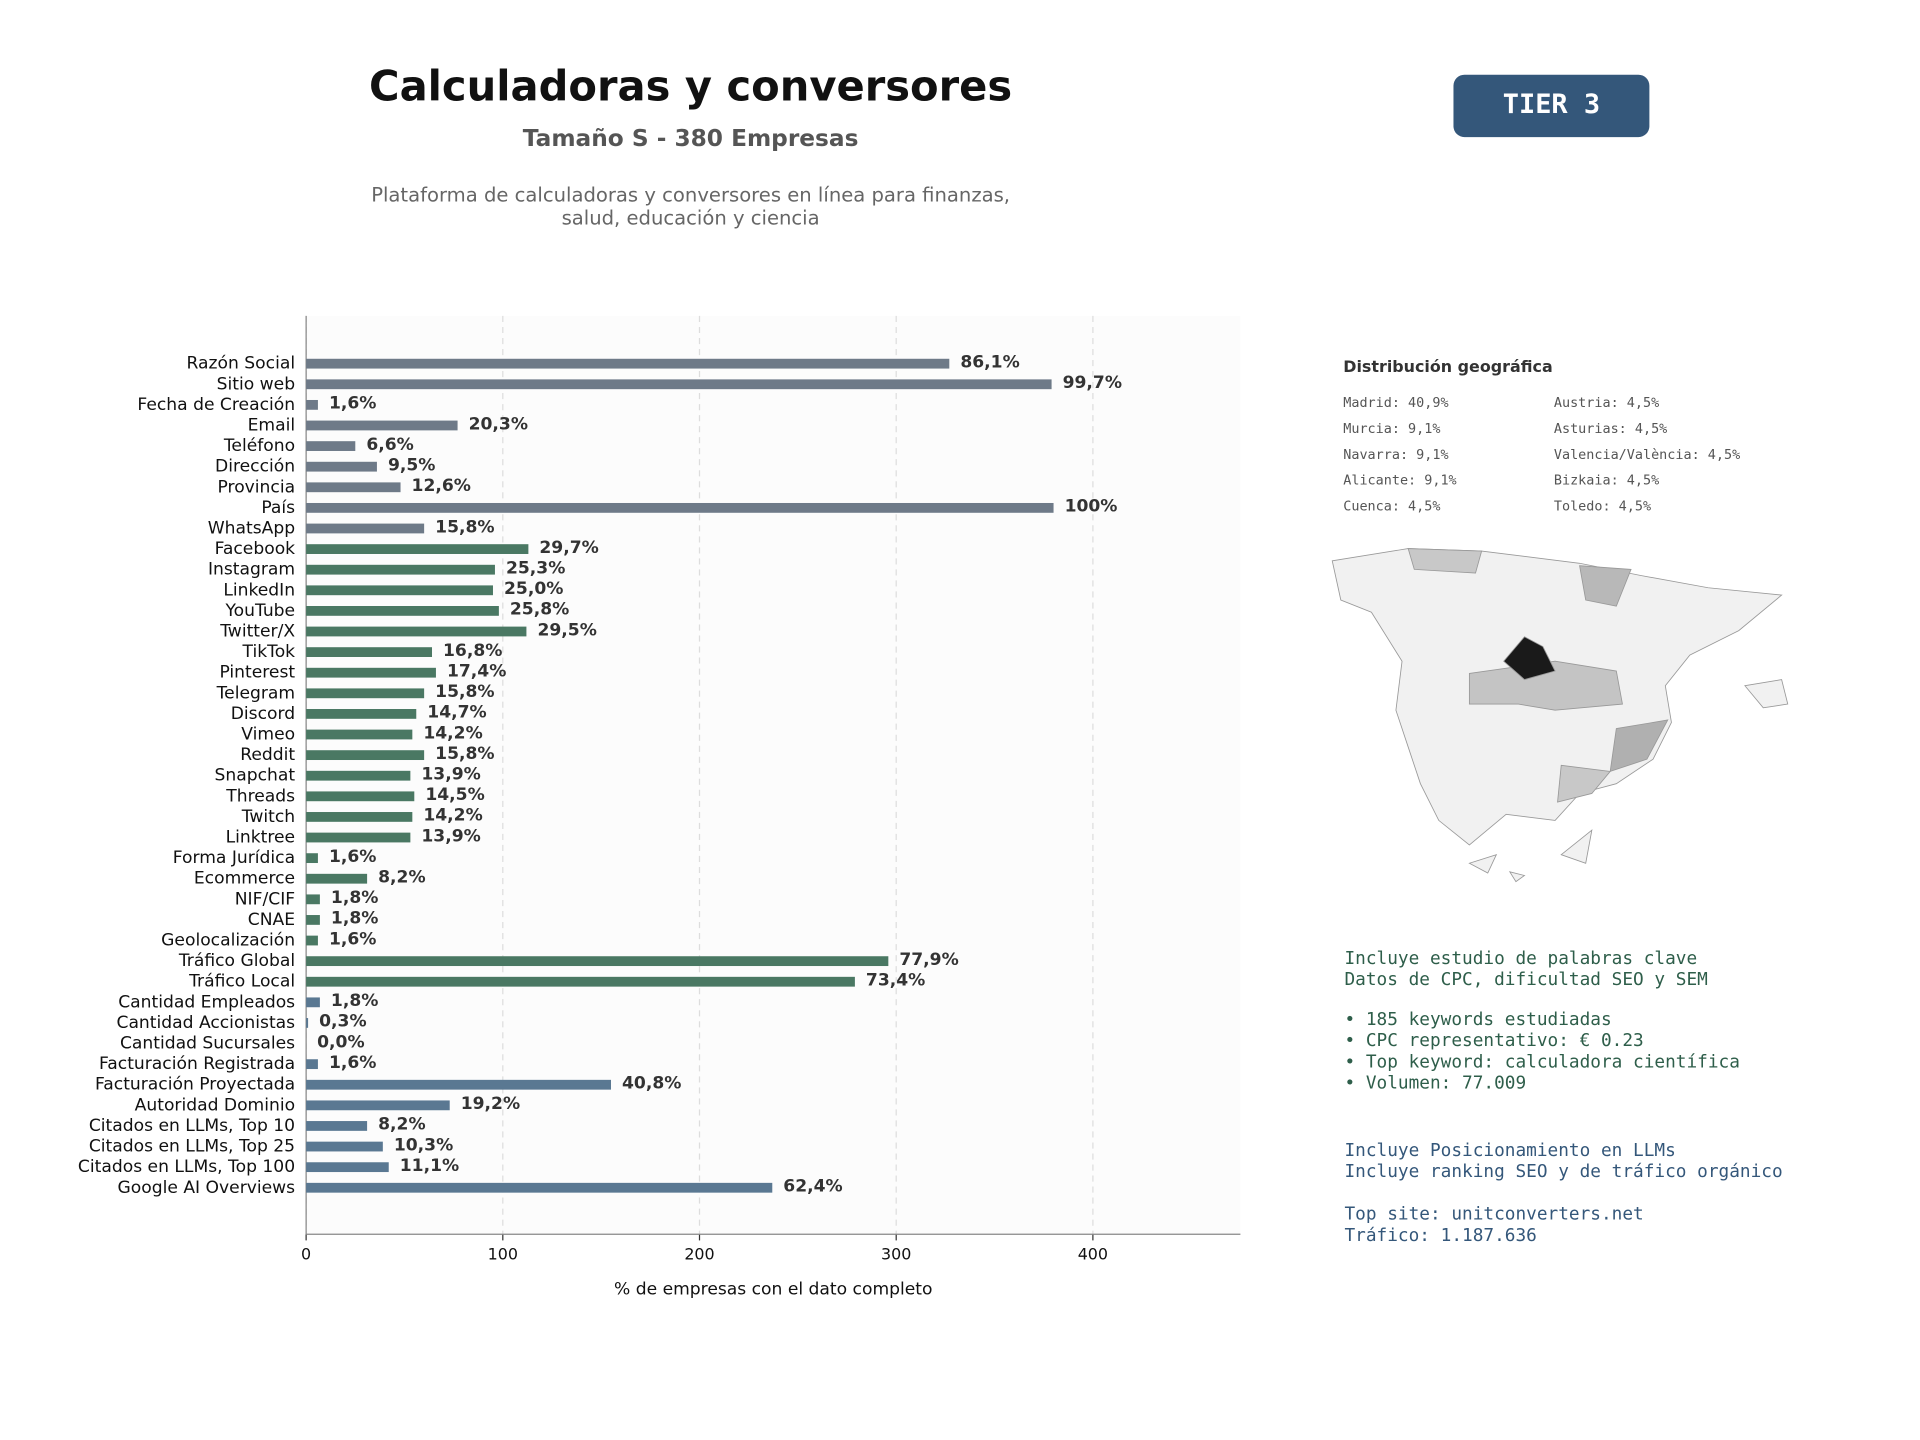 This screenshot has width=1920, height=1440. What do you see at coordinates (257, 673) in the screenshot?
I see `y-tick-label: Pinterest` at bounding box center [257, 673].